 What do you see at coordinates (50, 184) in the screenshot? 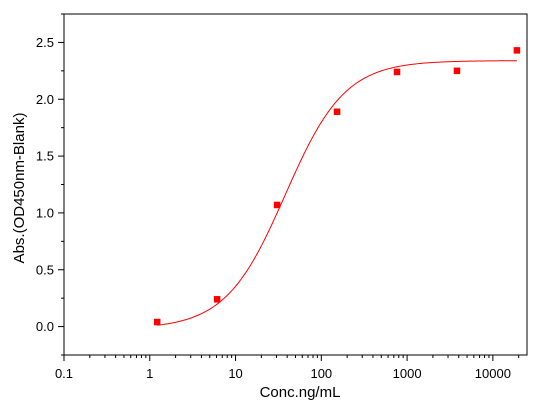
I see `y-axis-ticks: 0.0 0.5 1.0 1.5 2.0 2.5` at bounding box center [50, 184].